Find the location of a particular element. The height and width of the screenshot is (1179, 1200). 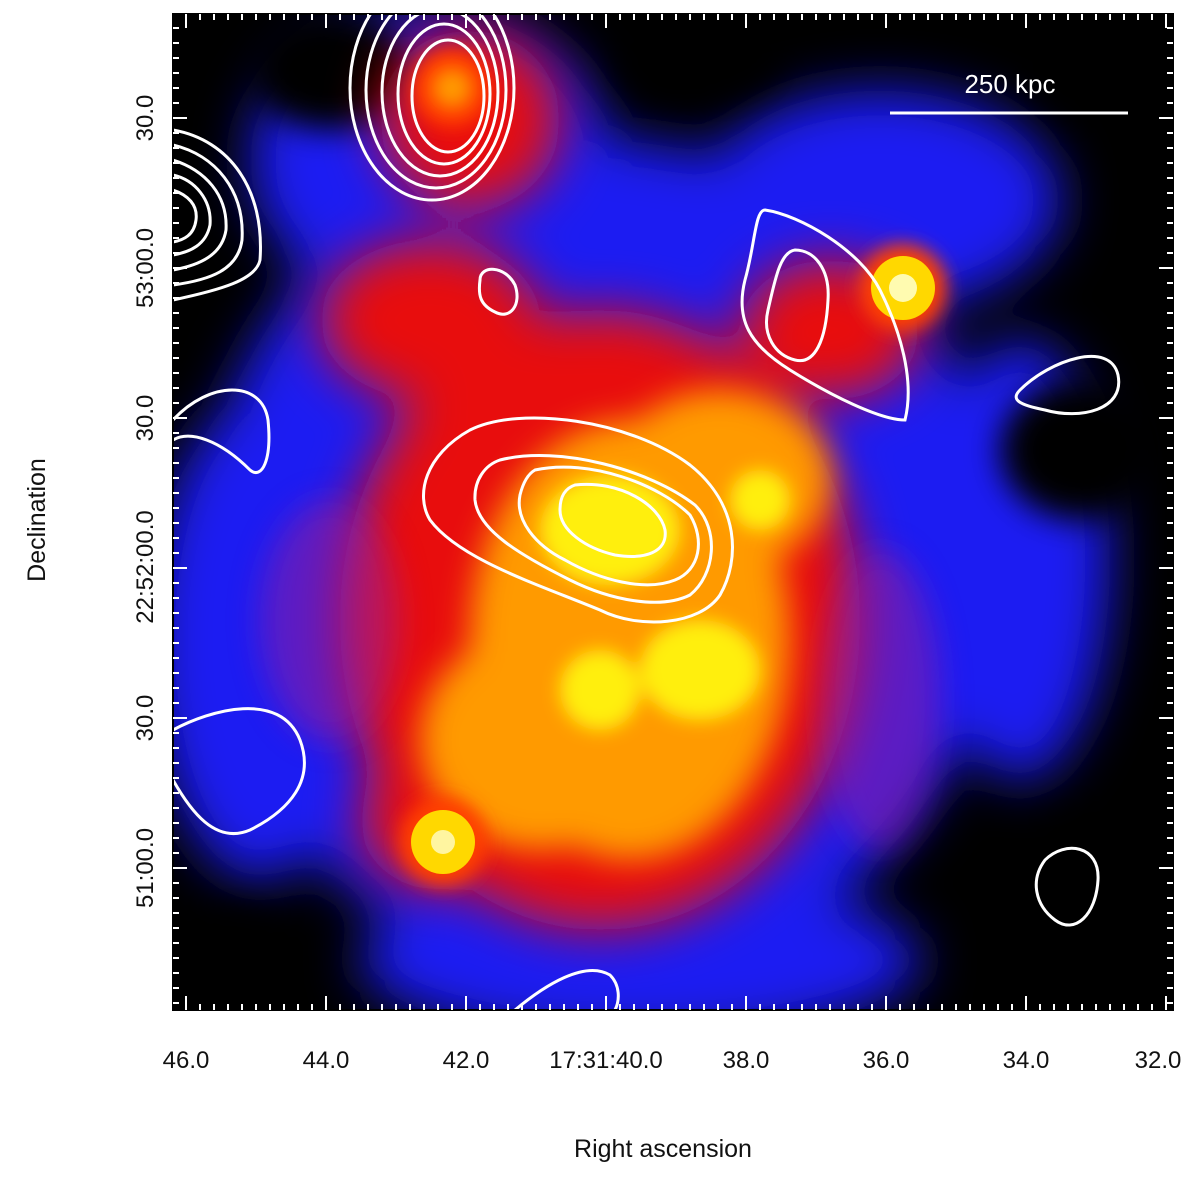

contour-group-center is located at coordinates (578, 520).